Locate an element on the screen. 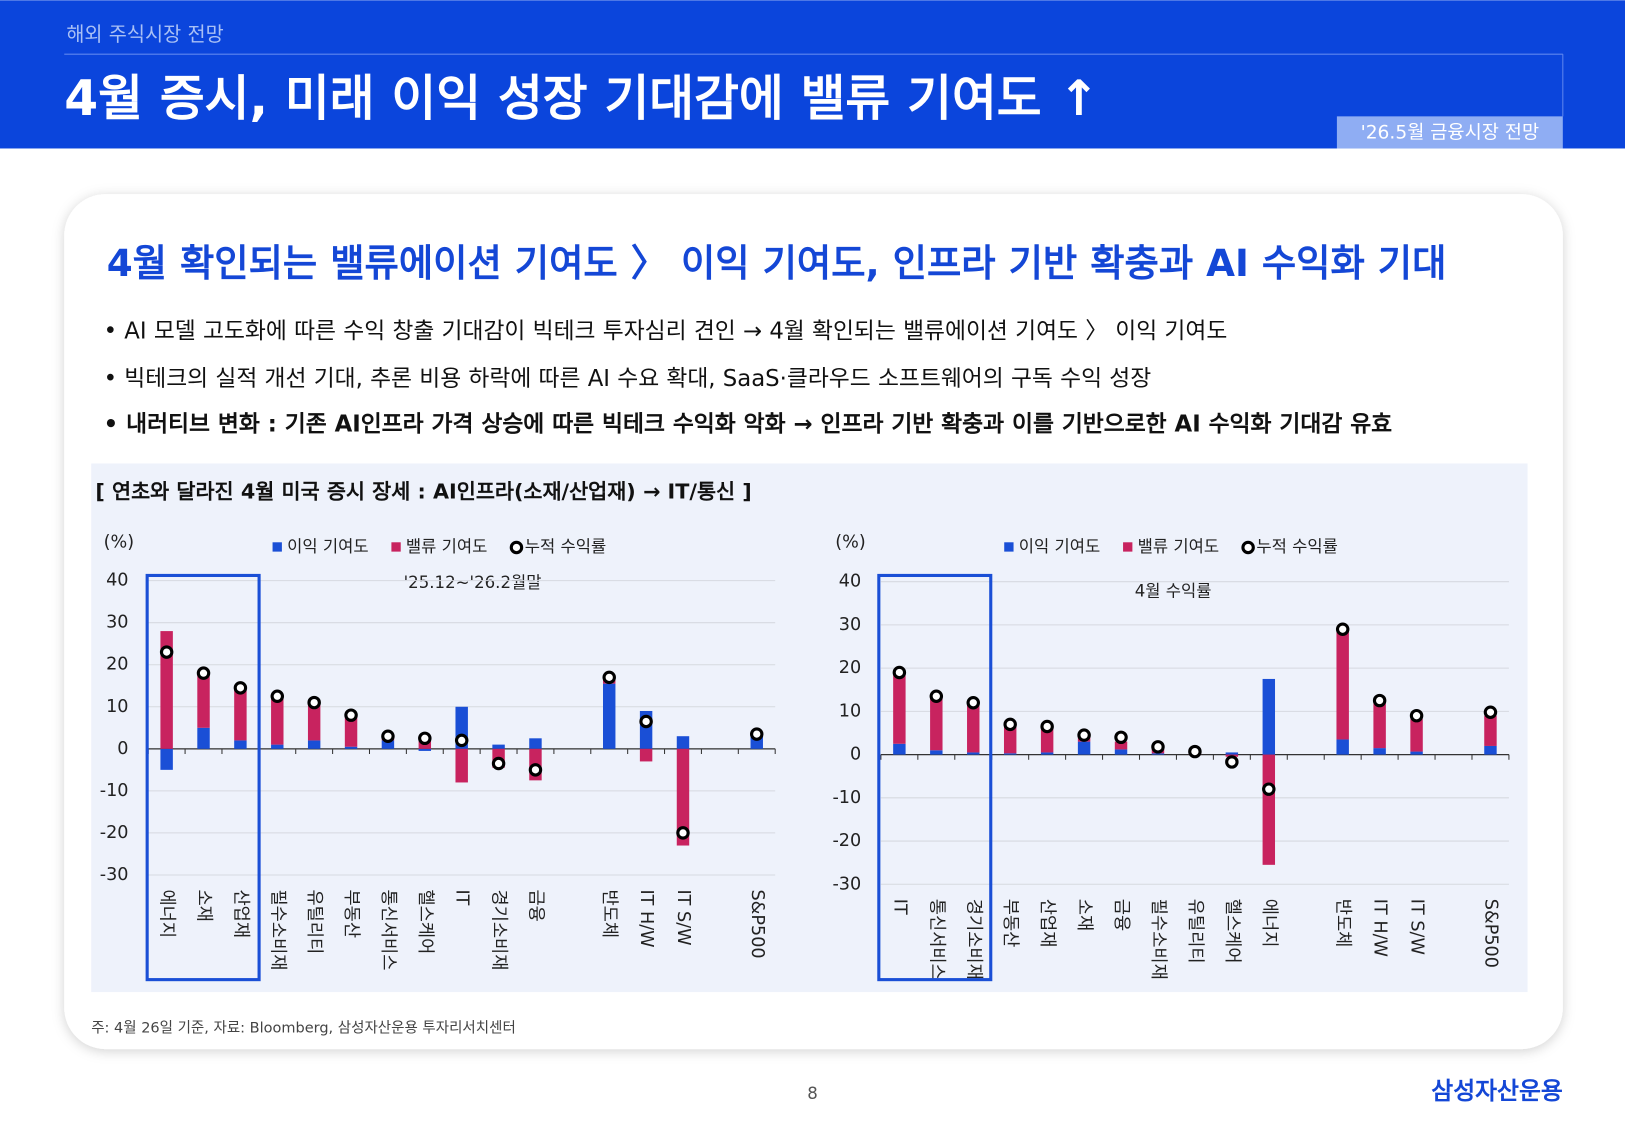 The width and height of the screenshot is (1625, 1125). x-tick-label: 부동산 is located at coordinates (1010, 923).